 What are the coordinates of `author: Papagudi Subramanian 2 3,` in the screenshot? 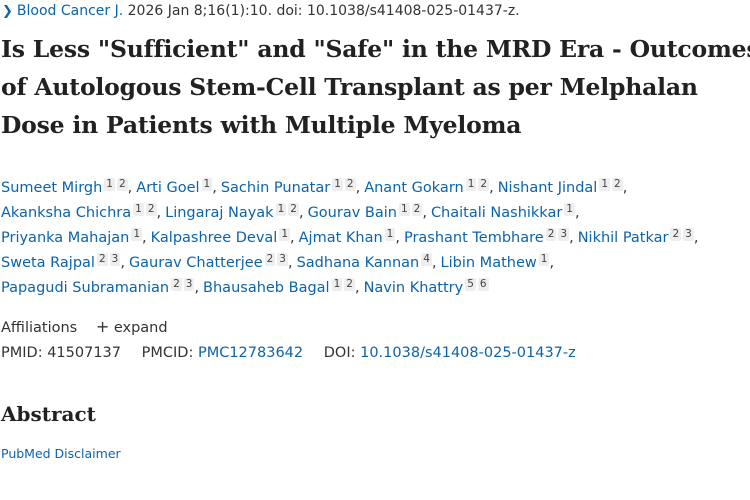 It's located at (102, 287).